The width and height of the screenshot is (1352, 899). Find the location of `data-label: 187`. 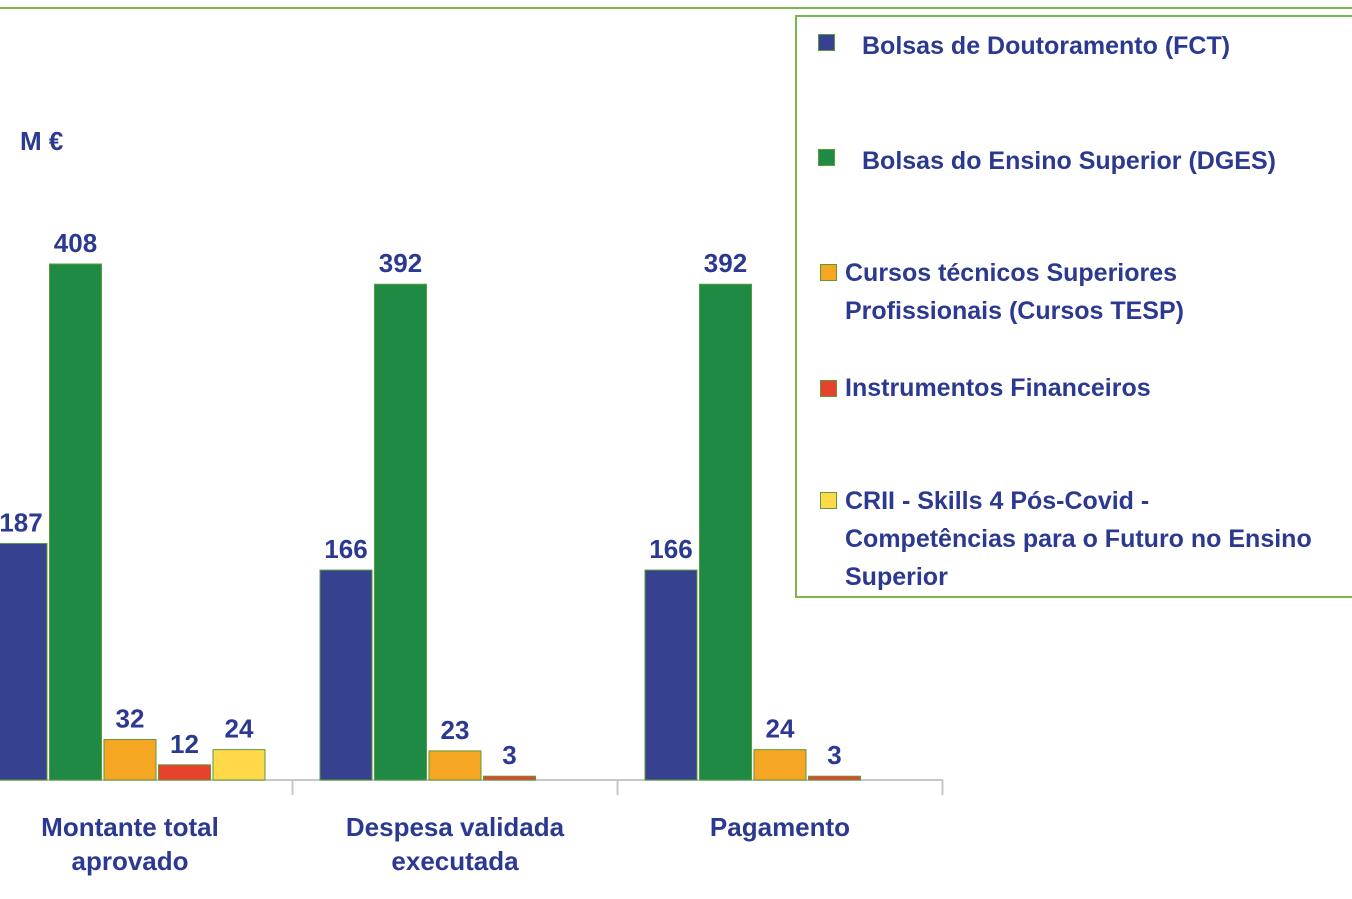

data-label: 187 is located at coordinates (21, 523).